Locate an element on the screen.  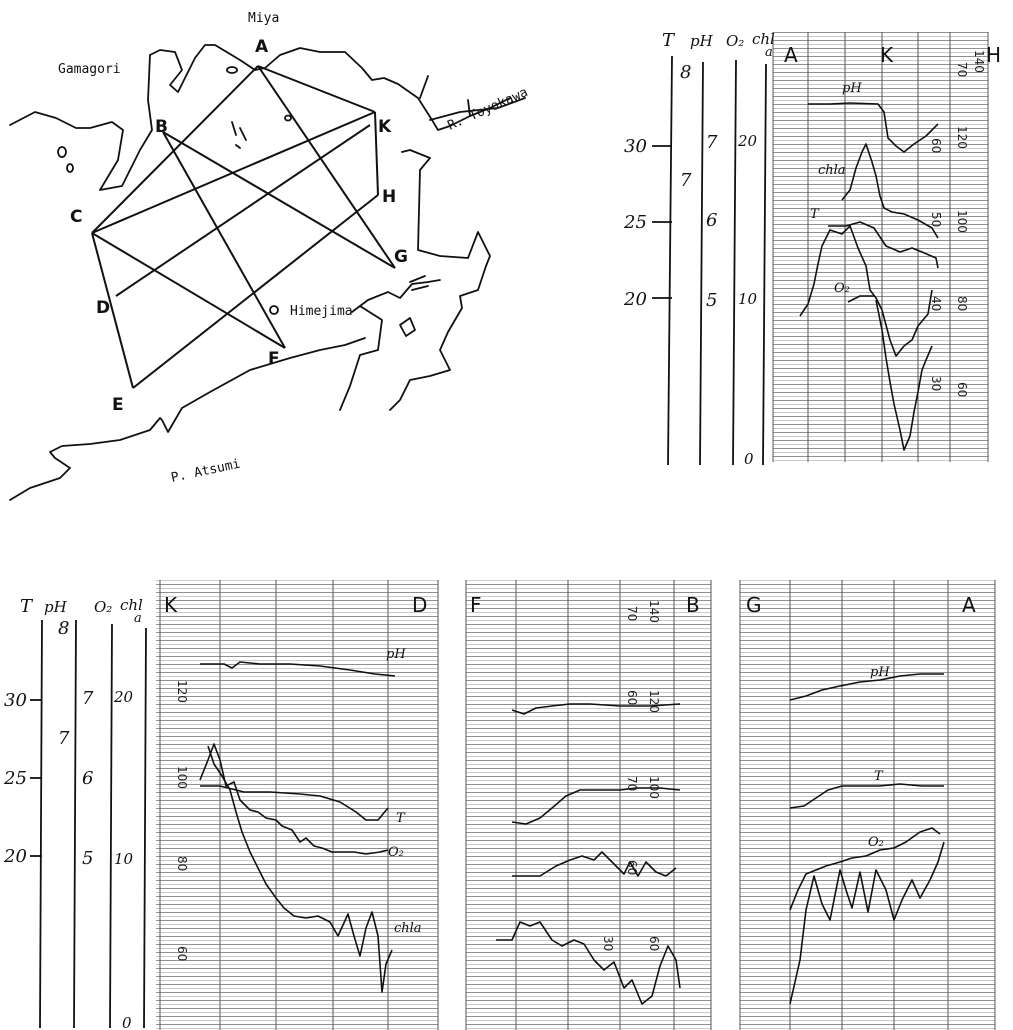
station-h: H is located at coordinates (389, 197).